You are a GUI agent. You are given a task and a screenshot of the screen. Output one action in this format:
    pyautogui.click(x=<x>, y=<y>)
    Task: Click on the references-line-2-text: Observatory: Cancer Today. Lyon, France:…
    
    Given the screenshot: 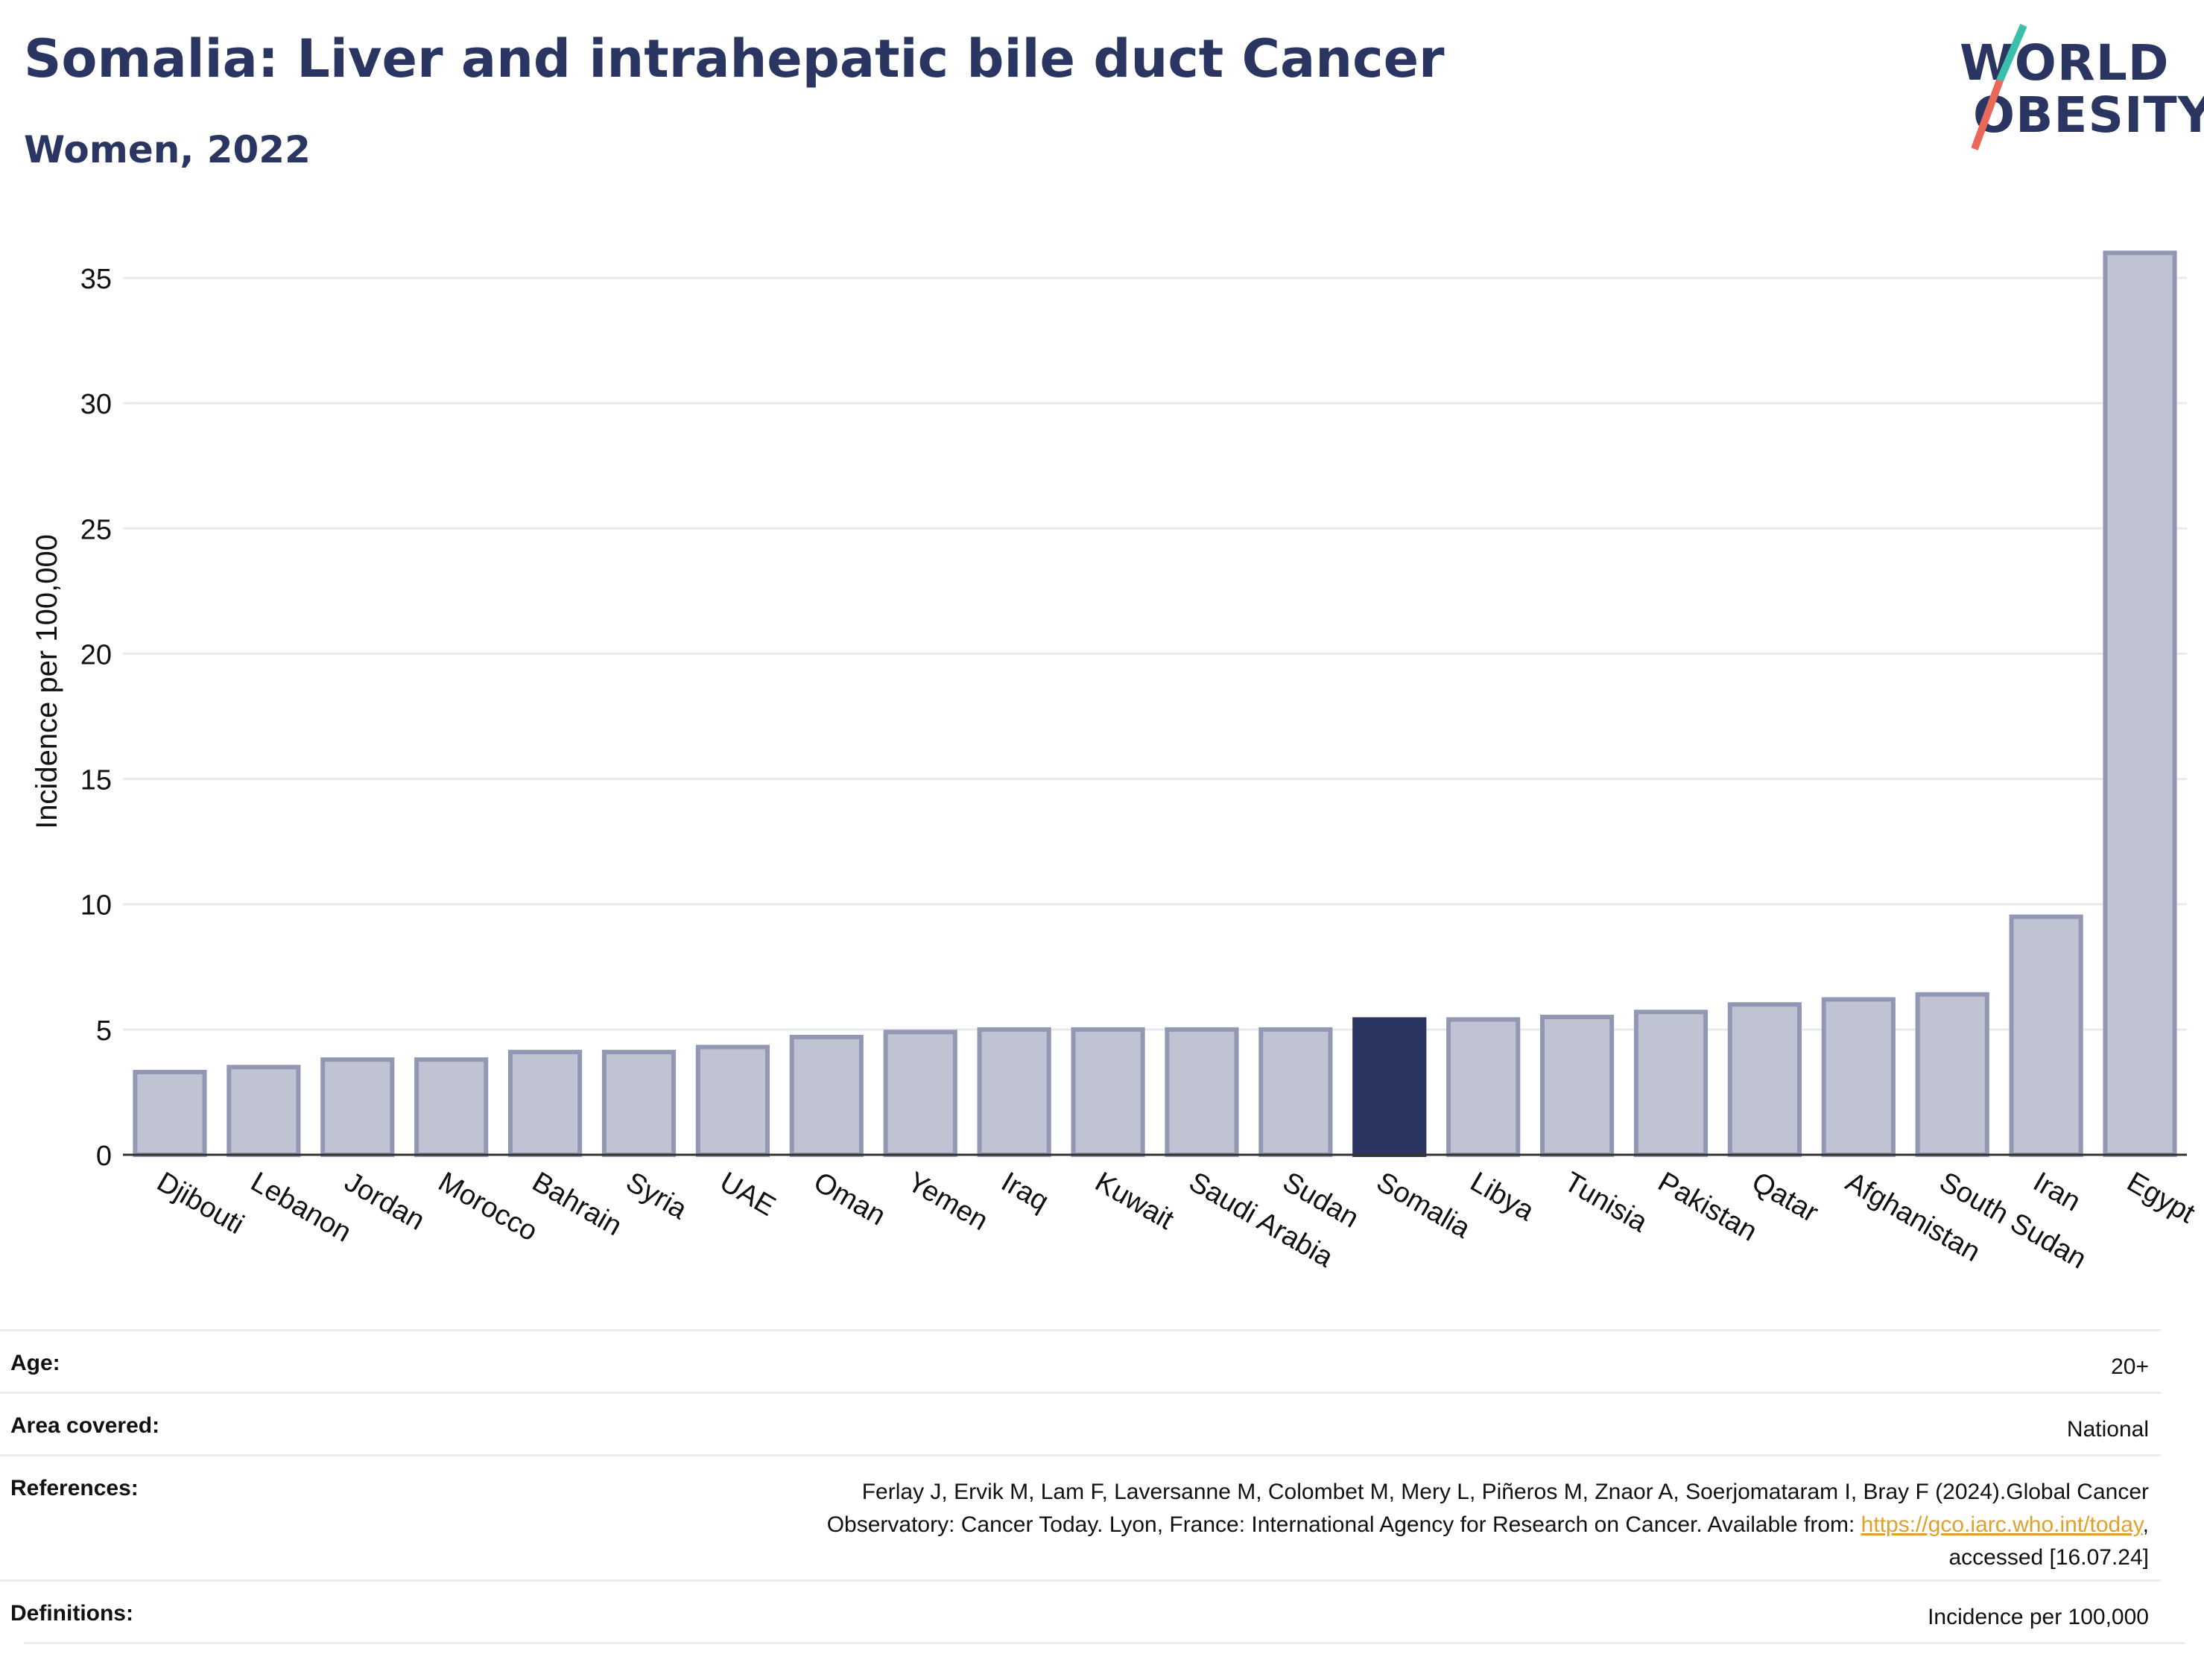 What is the action you would take?
    pyautogui.click(x=1343, y=1524)
    